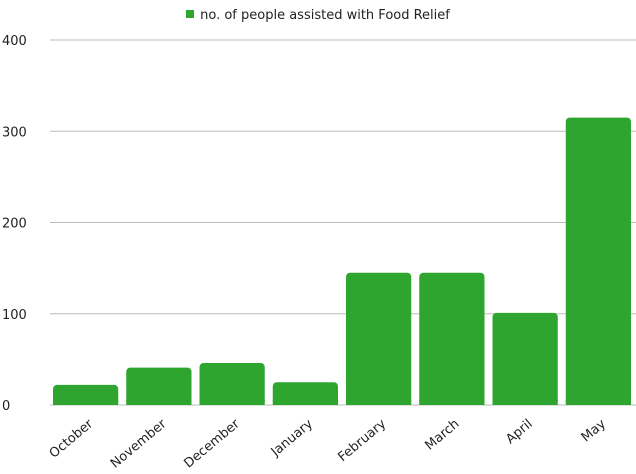 This screenshot has width=636, height=474. I want to click on legend-swatch, so click(190, 14).